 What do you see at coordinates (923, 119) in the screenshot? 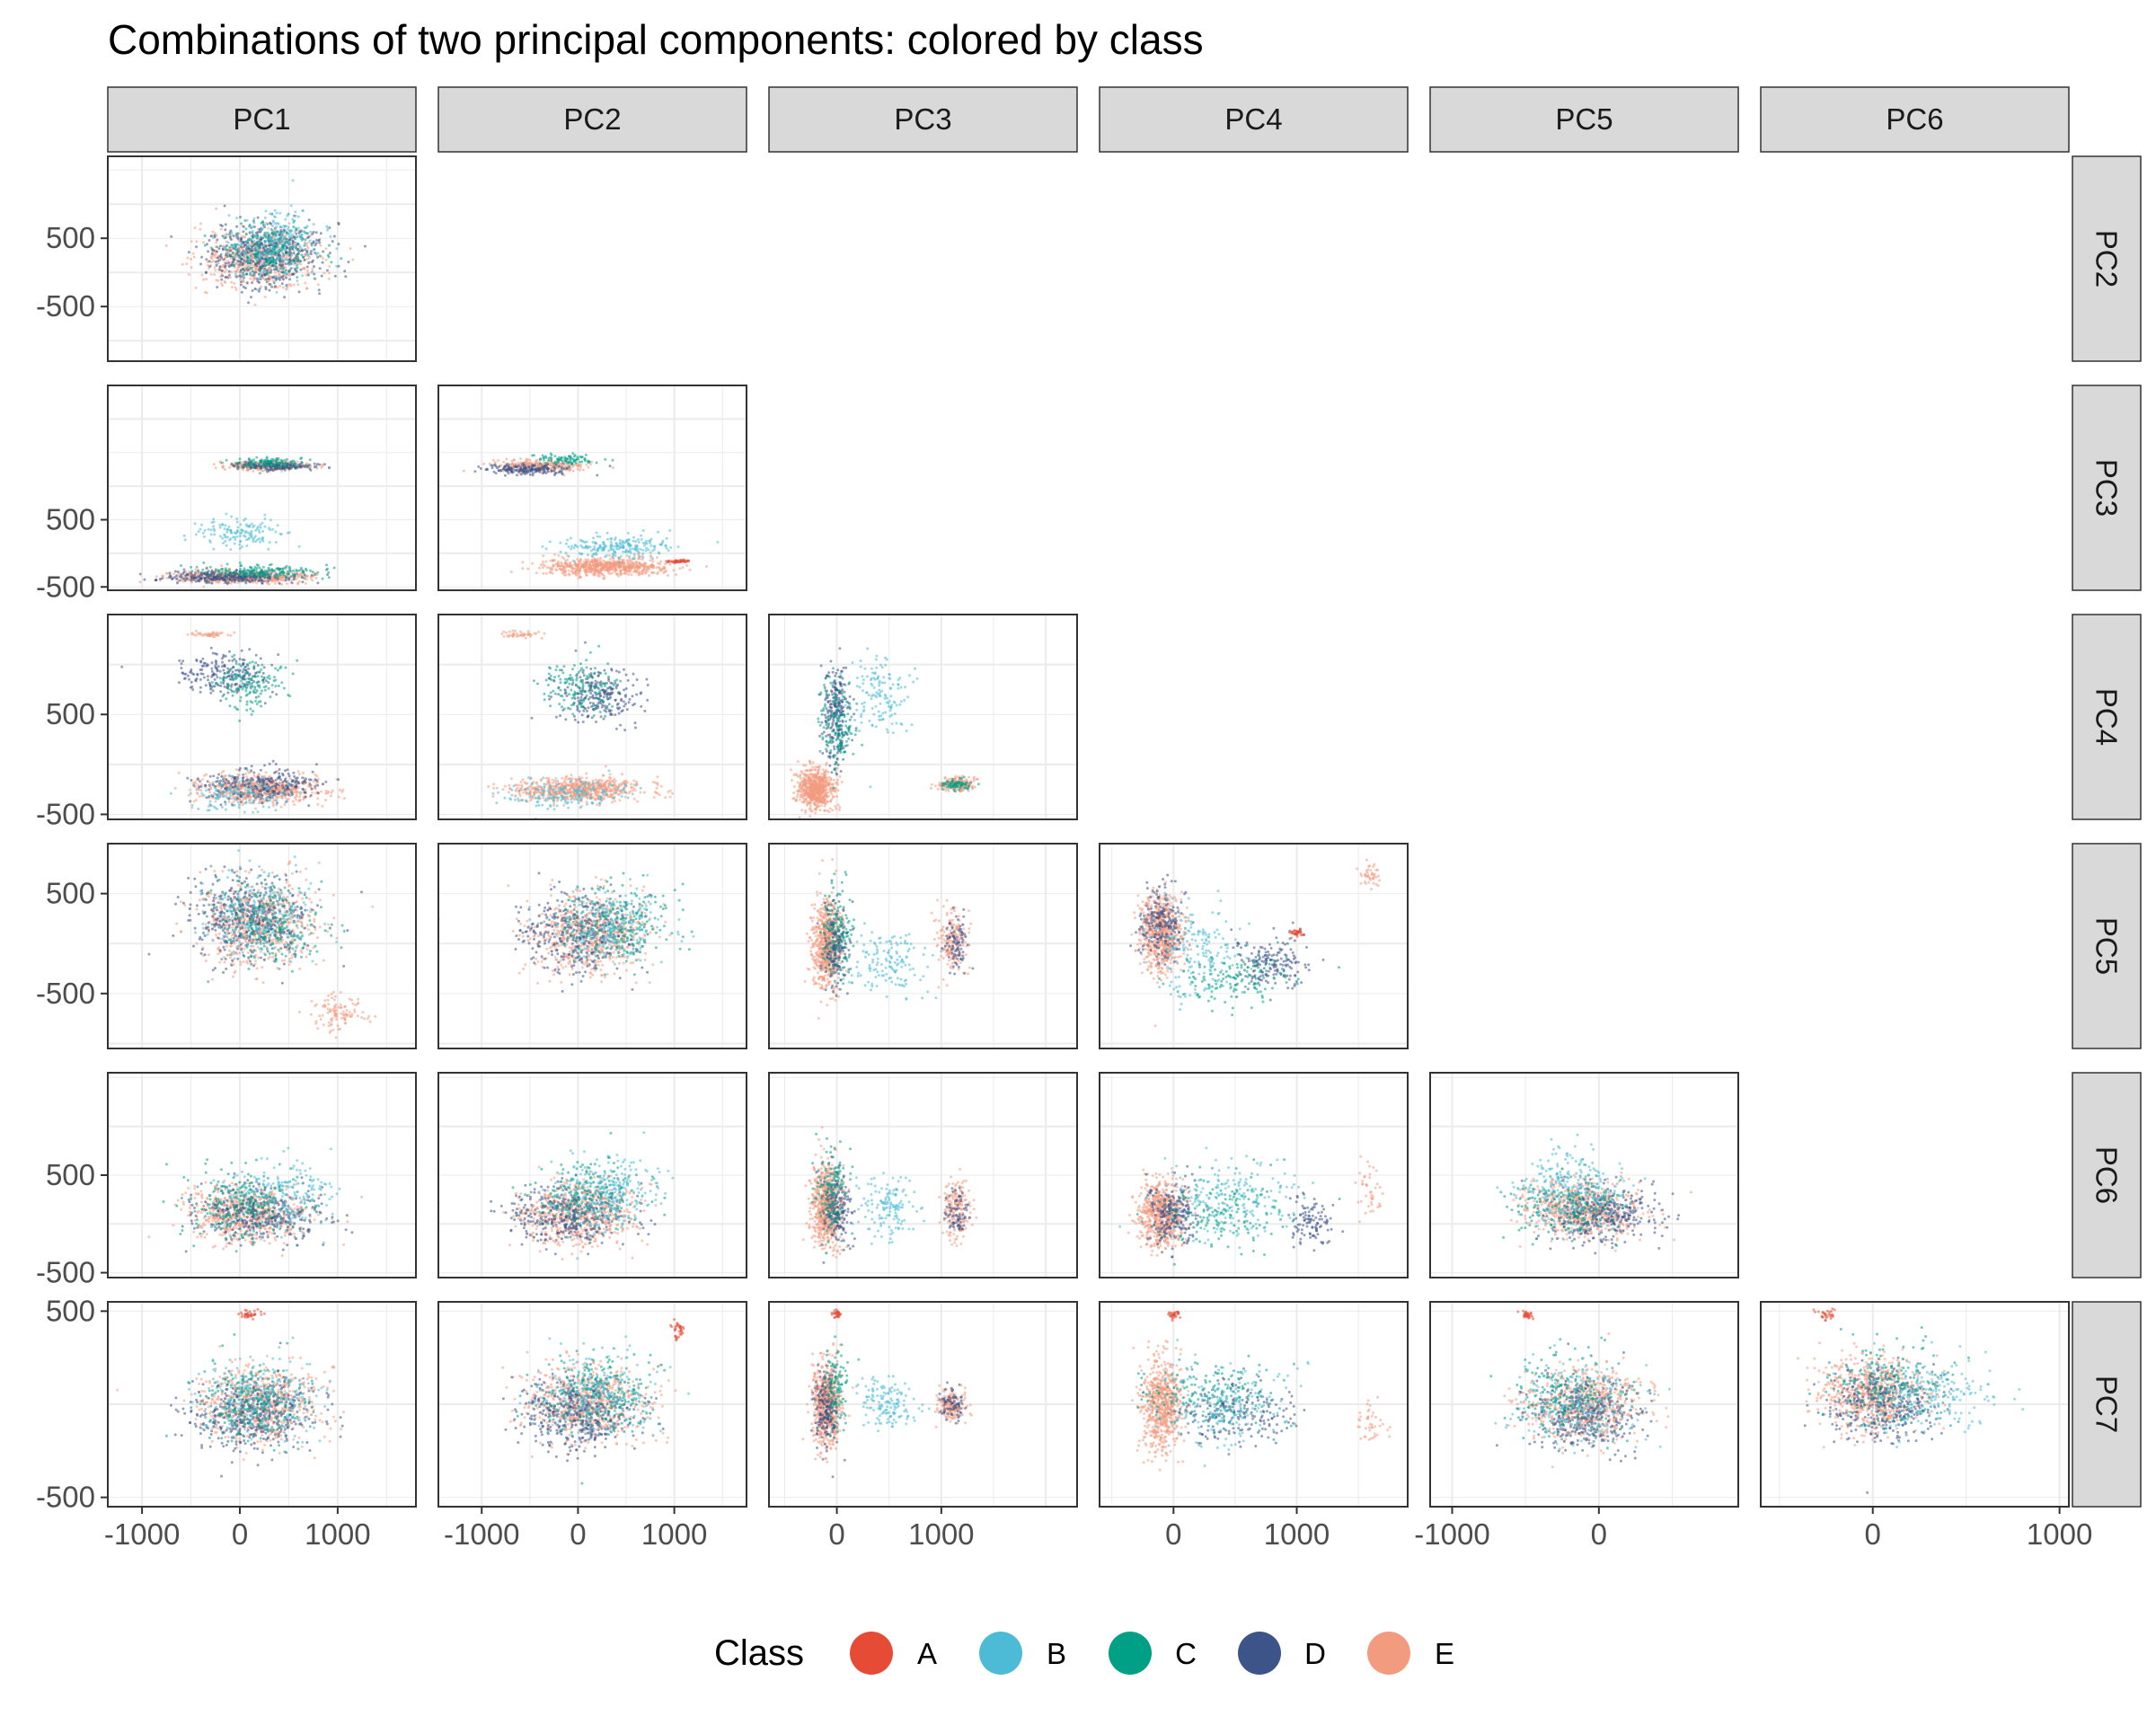
I see `column-strip-pc3` at bounding box center [923, 119].